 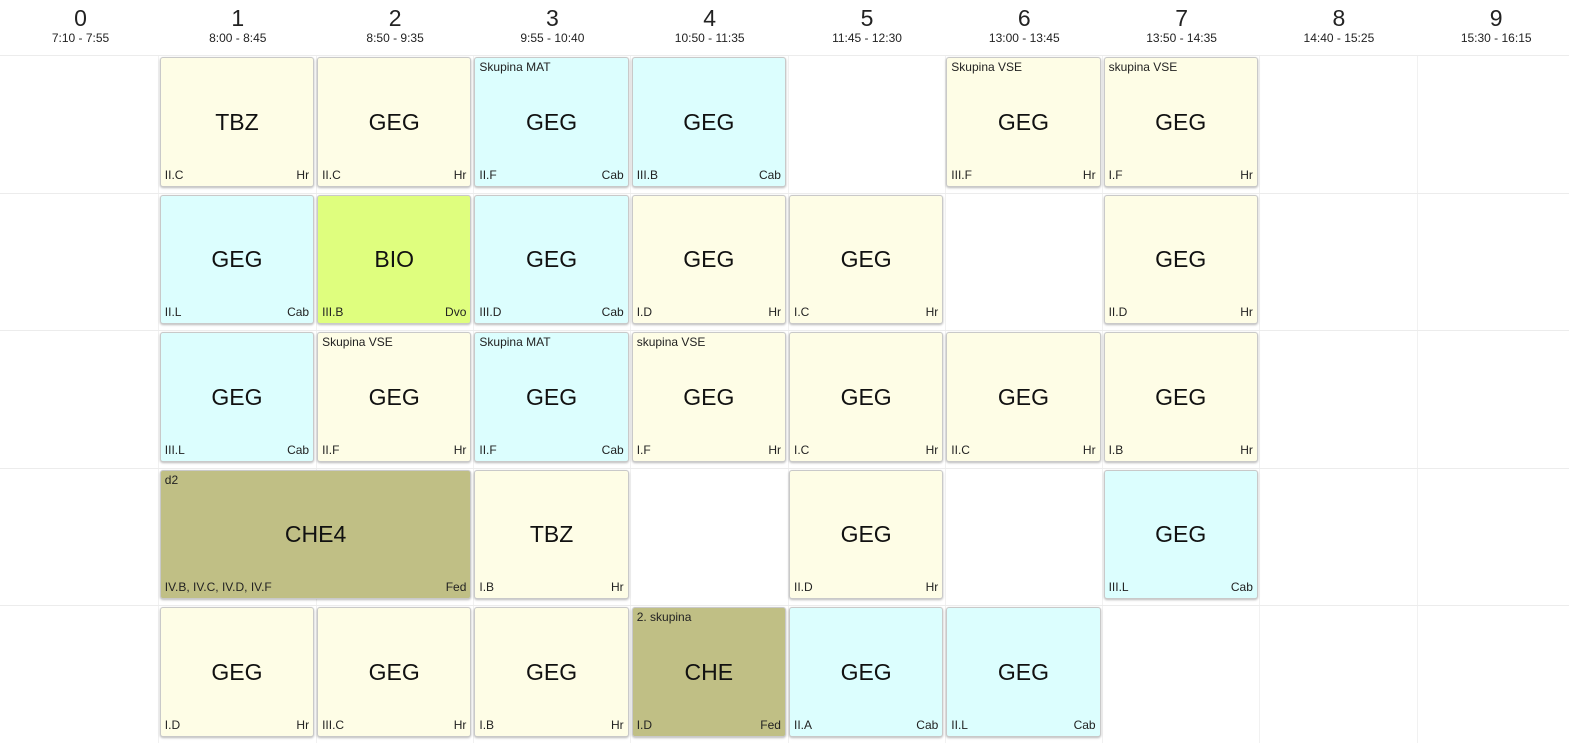 What do you see at coordinates (515, 342) in the screenshot?
I see `lesson-group-label: Skupina MAT` at bounding box center [515, 342].